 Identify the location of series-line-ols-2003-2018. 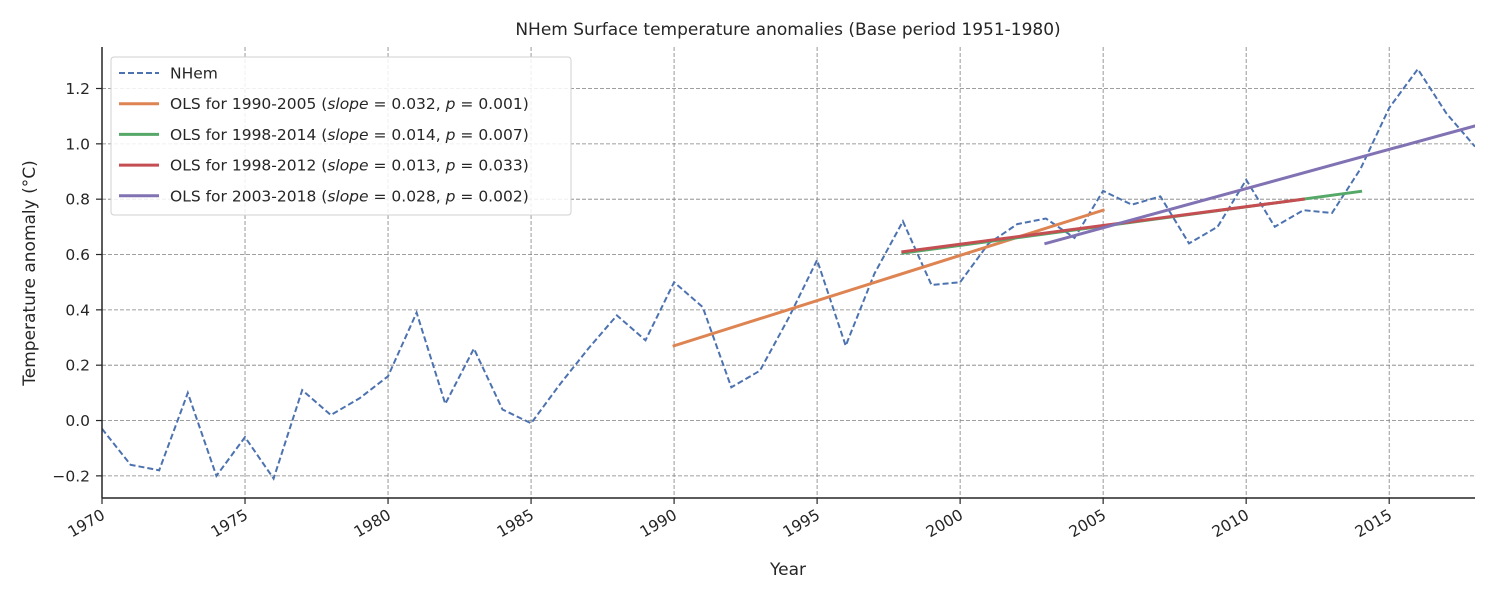
(1259, 185).